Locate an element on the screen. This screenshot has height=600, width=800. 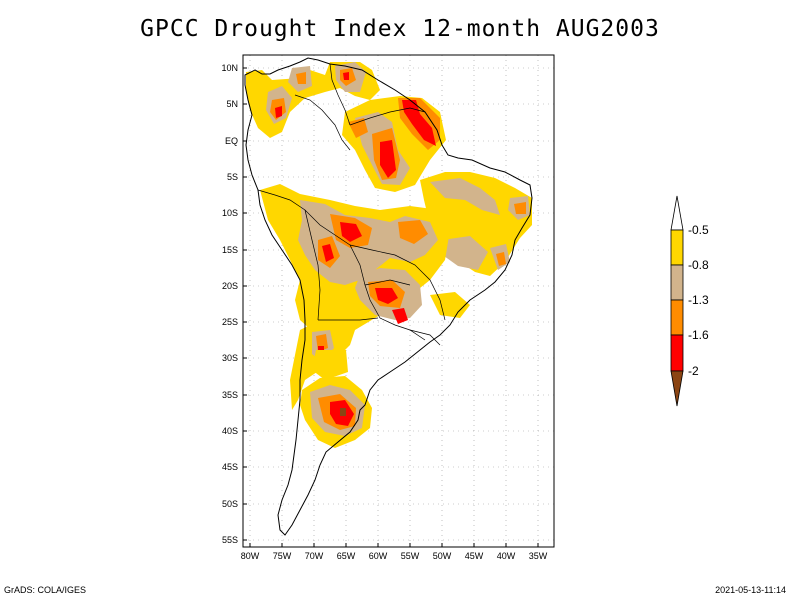
lat-tick: 40S is located at coordinates (230, 431).